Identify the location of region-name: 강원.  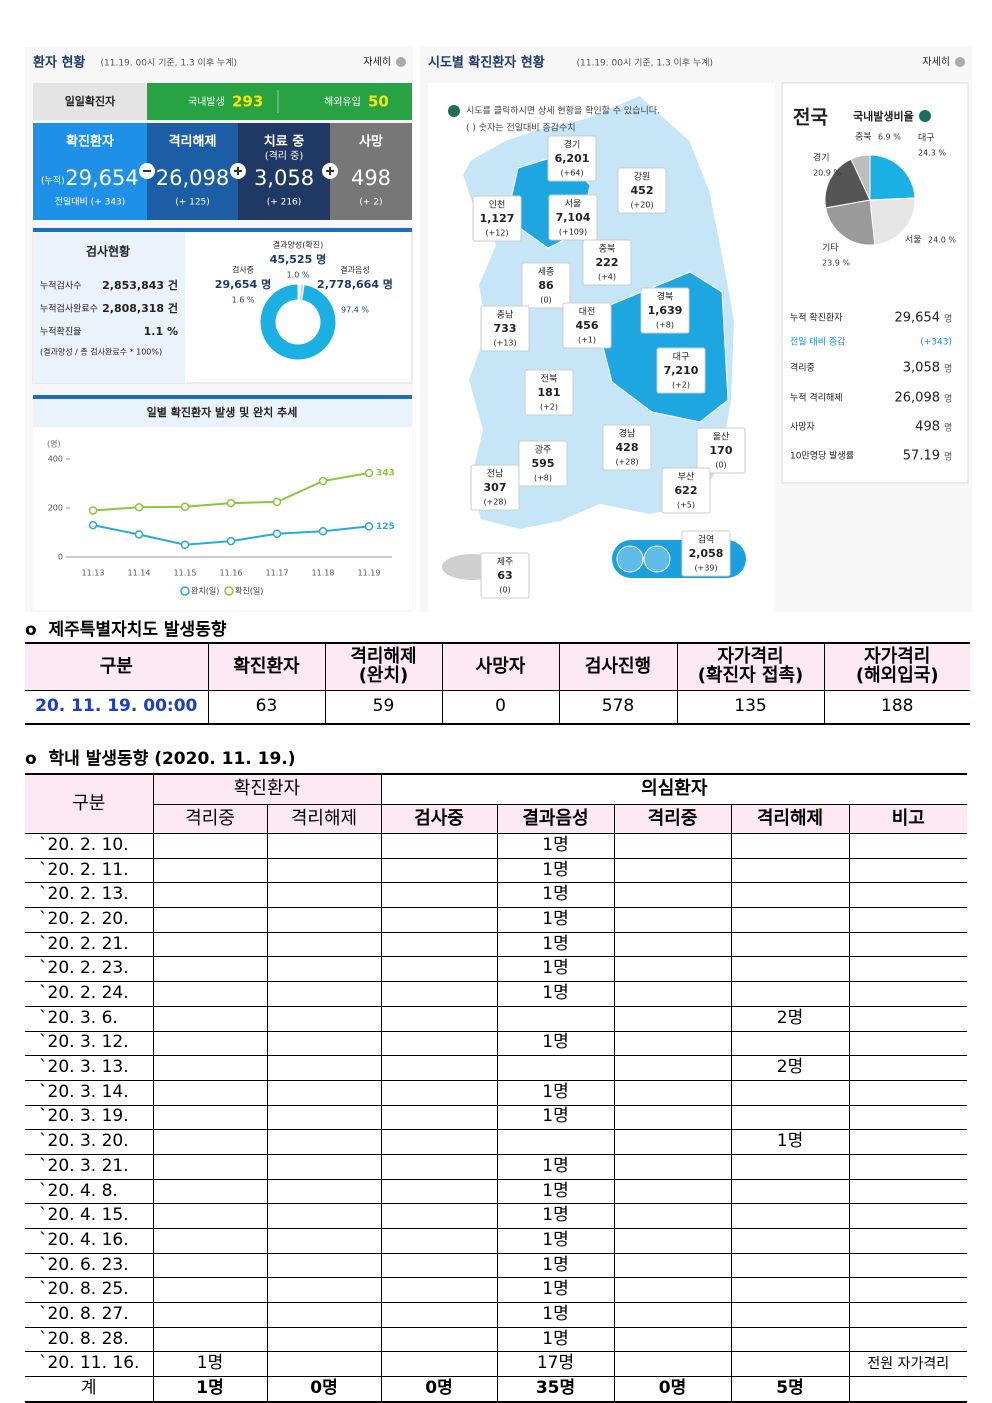
(642, 177).